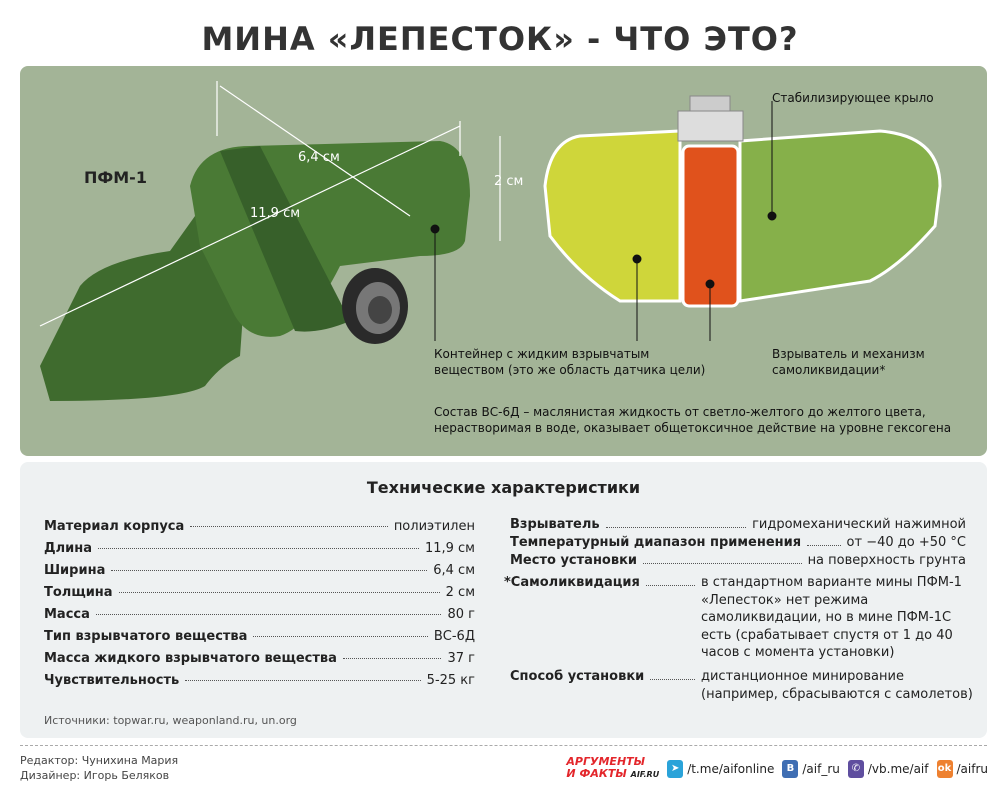 This screenshot has width=1000, height=801. I want to click on length-dimension: 11,9 см, so click(275, 213).